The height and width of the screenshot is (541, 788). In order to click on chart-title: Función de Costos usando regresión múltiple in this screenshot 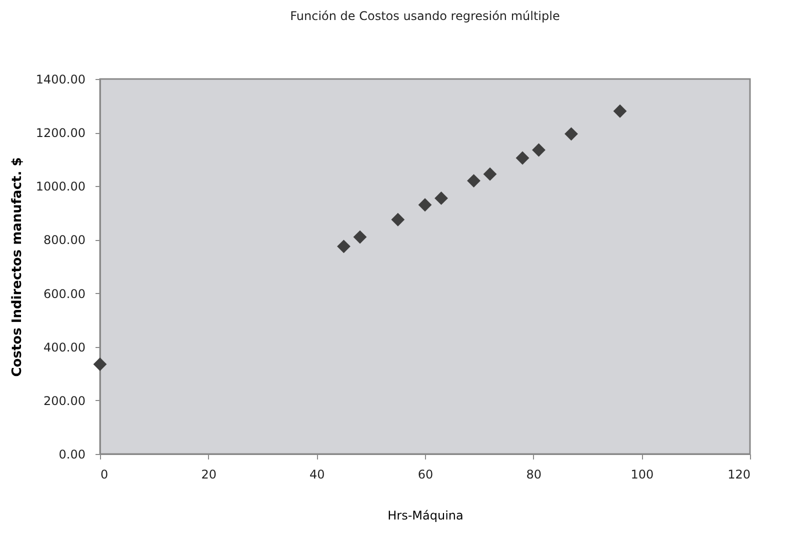, I will do `click(425, 16)`.